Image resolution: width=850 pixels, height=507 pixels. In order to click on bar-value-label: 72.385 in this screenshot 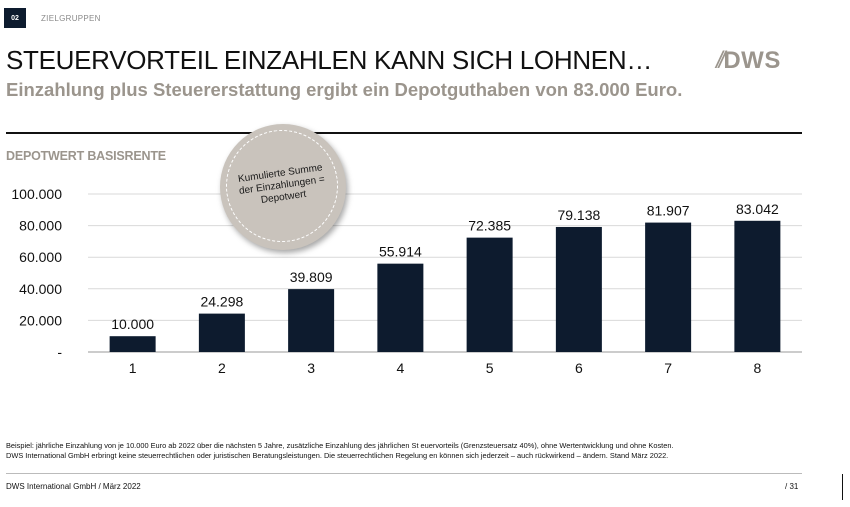, I will do `click(489, 226)`.